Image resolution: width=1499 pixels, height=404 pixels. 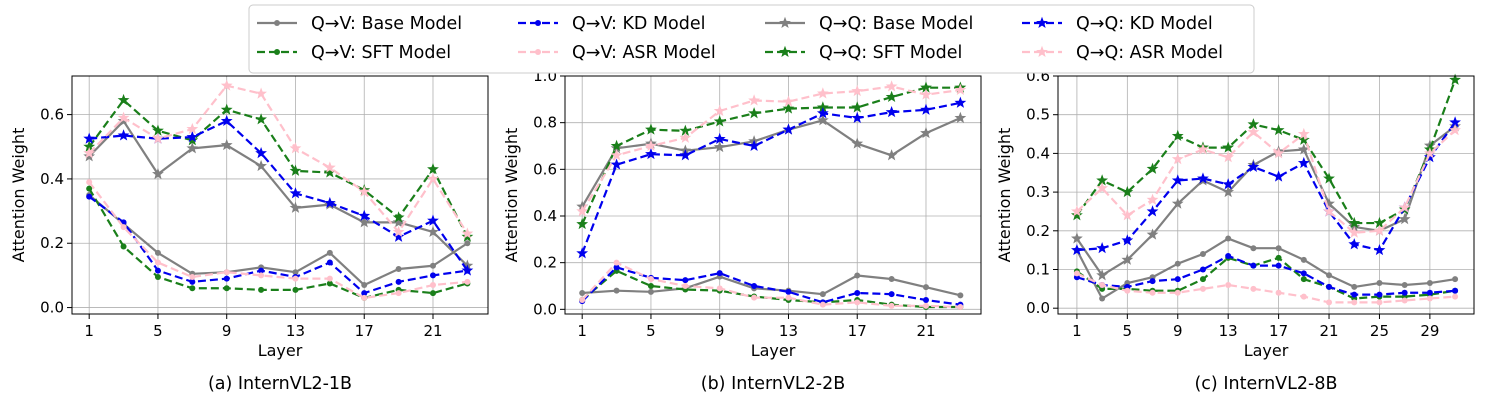 What do you see at coordinates (644, 53) in the screenshot?
I see `legend-label: Q→V: ASR Model` at bounding box center [644, 53].